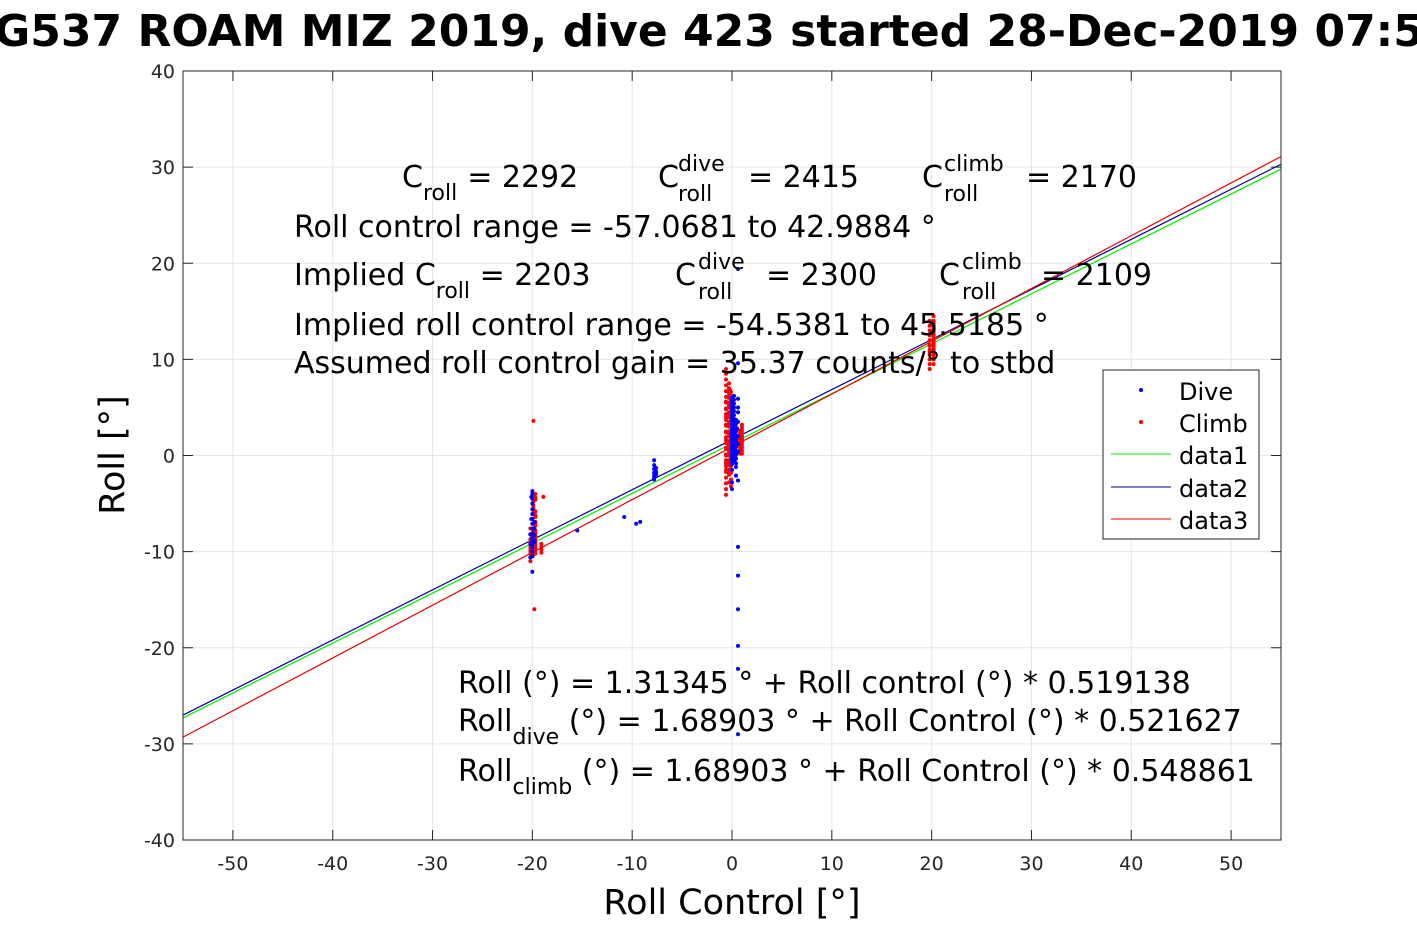 This screenshot has height=945, width=1417. I want to click on annotation-implied-c-roll: Implied Croll = 2203, so click(442, 281).